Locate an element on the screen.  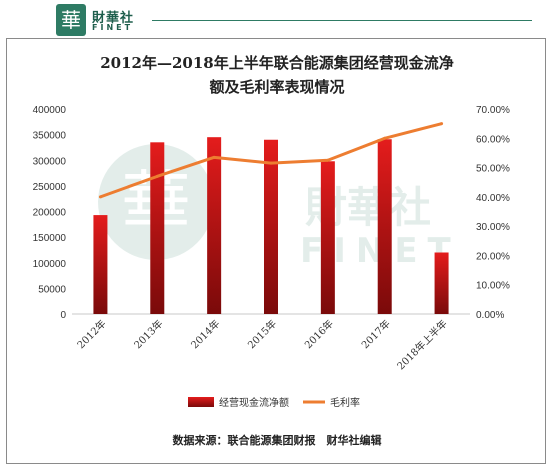
x-axis-labels: 2012年 2013年 2014年 2015年 2016年 2017年 2018年上半年 is located at coordinates (261, 344).